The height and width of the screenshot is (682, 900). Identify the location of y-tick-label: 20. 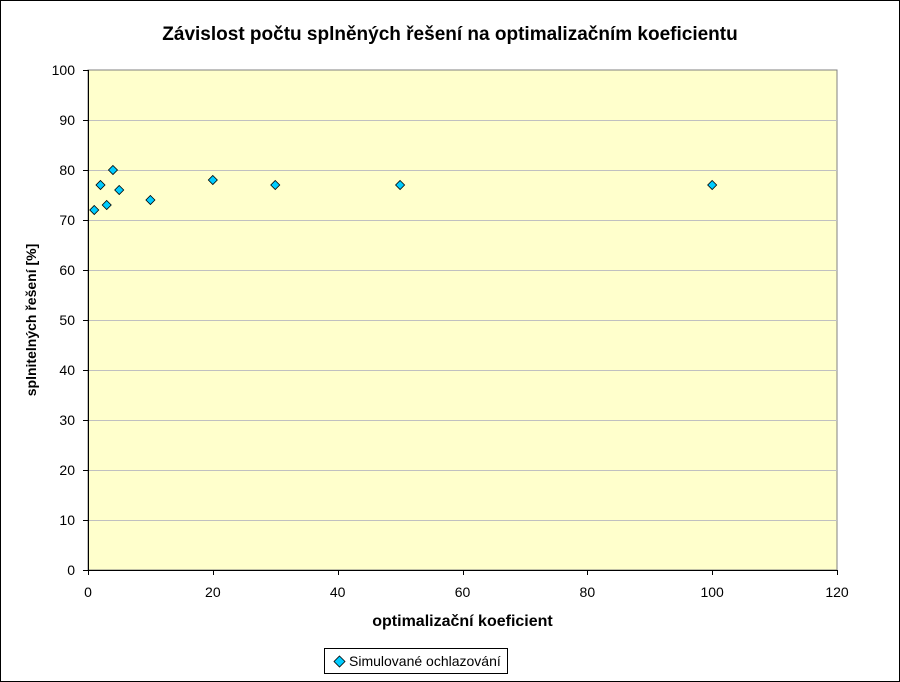
(67, 470).